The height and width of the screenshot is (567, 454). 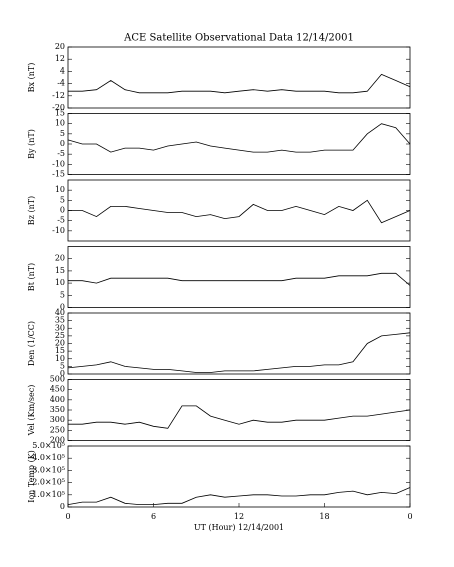 I want to click on y-tick-label: -4, so click(x=61, y=83).